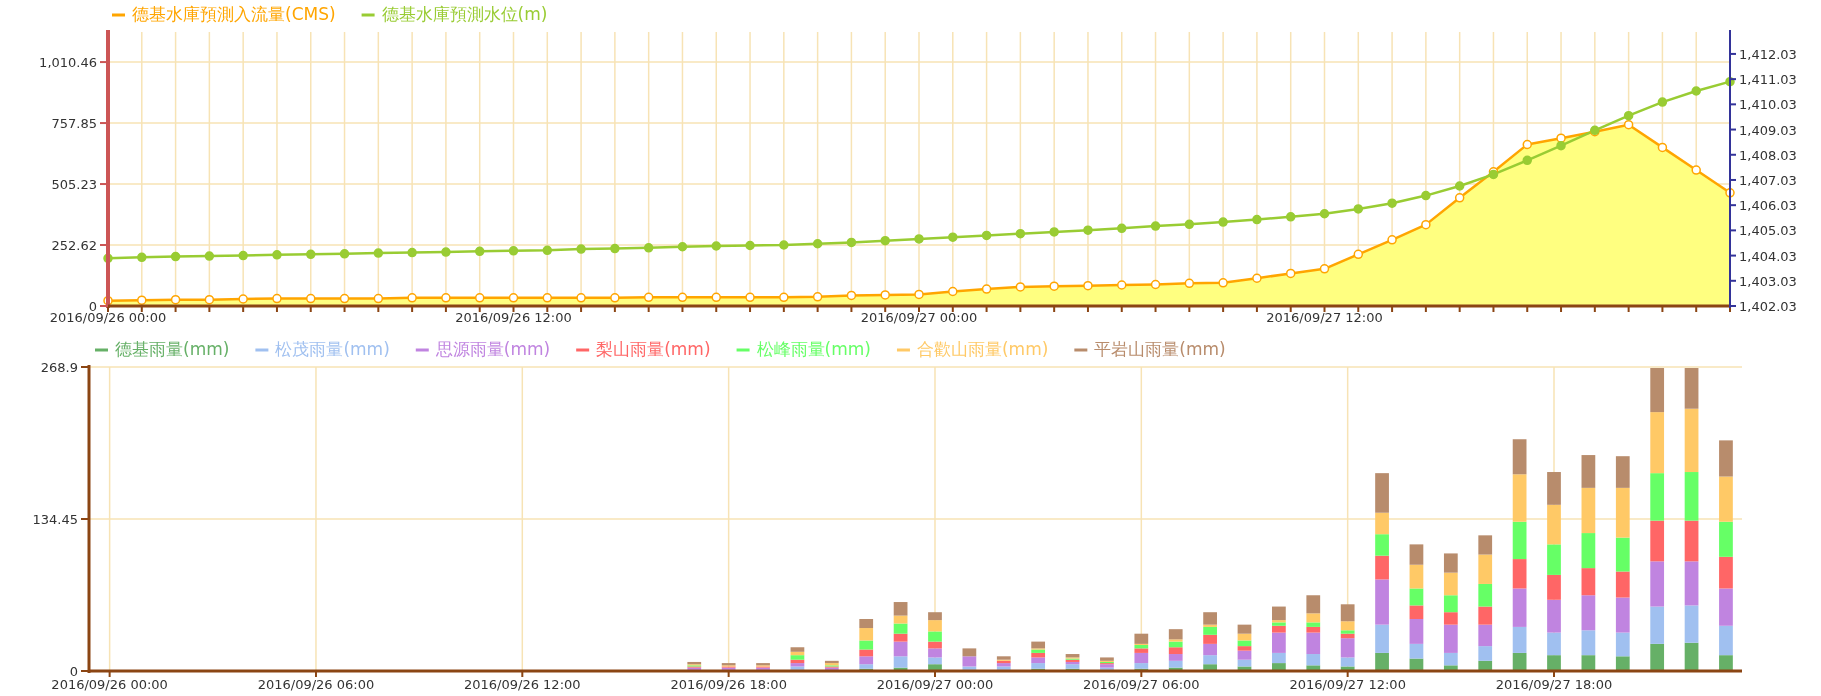 The height and width of the screenshot is (696, 1821). What do you see at coordinates (59, 367) in the screenshot?
I see `y-tick-label: 268.9` at bounding box center [59, 367].